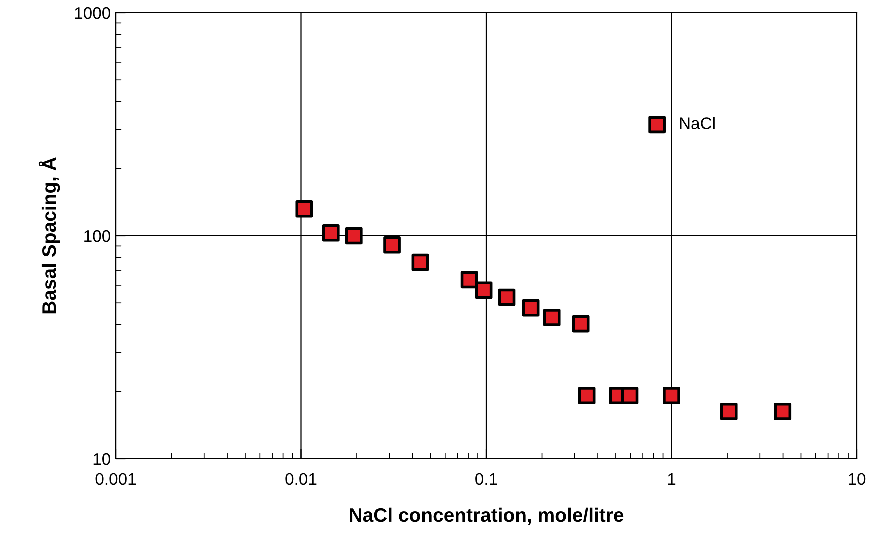 The width and height of the screenshot is (869, 538). What do you see at coordinates (97, 236) in the screenshot?
I see `y-tick-label: 100` at bounding box center [97, 236].